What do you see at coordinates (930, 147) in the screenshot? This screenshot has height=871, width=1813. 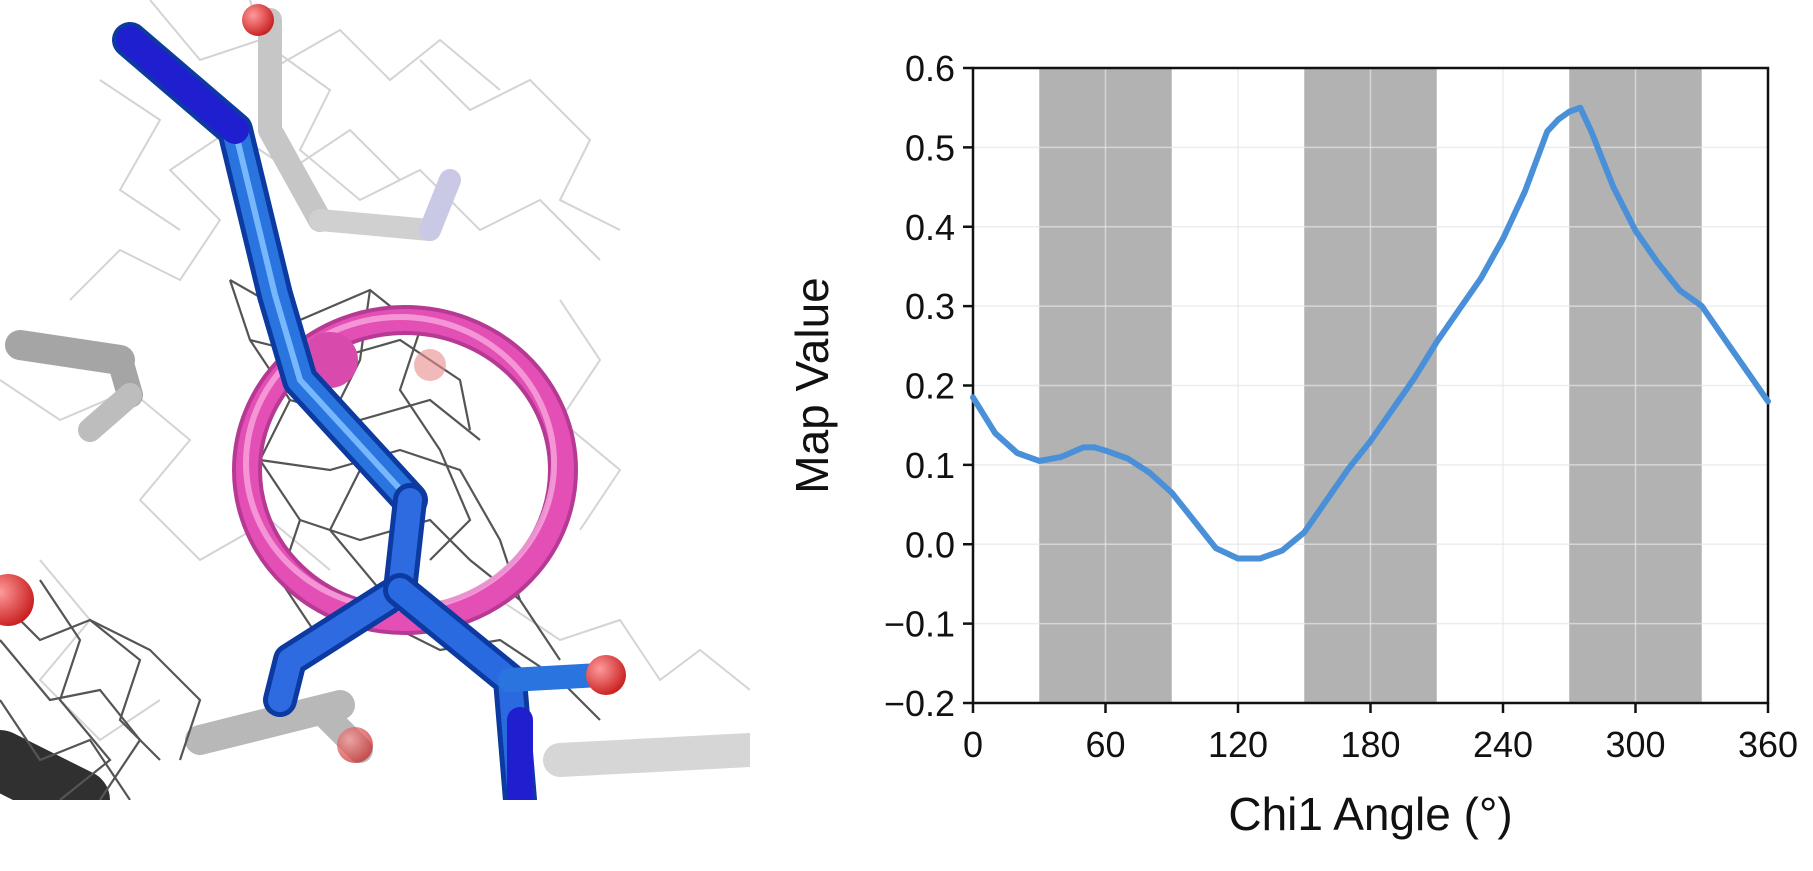 I see `y-tick-label: 0.5` at bounding box center [930, 147].